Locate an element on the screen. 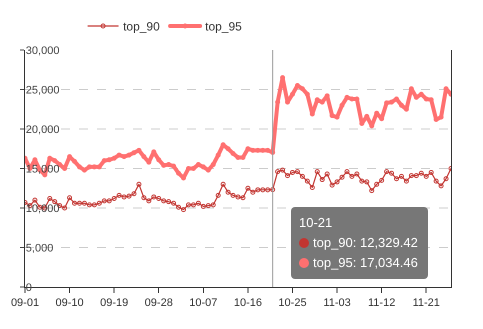 The image size is (483, 329). y-tick-label: 30,000 is located at coordinates (43, 50).